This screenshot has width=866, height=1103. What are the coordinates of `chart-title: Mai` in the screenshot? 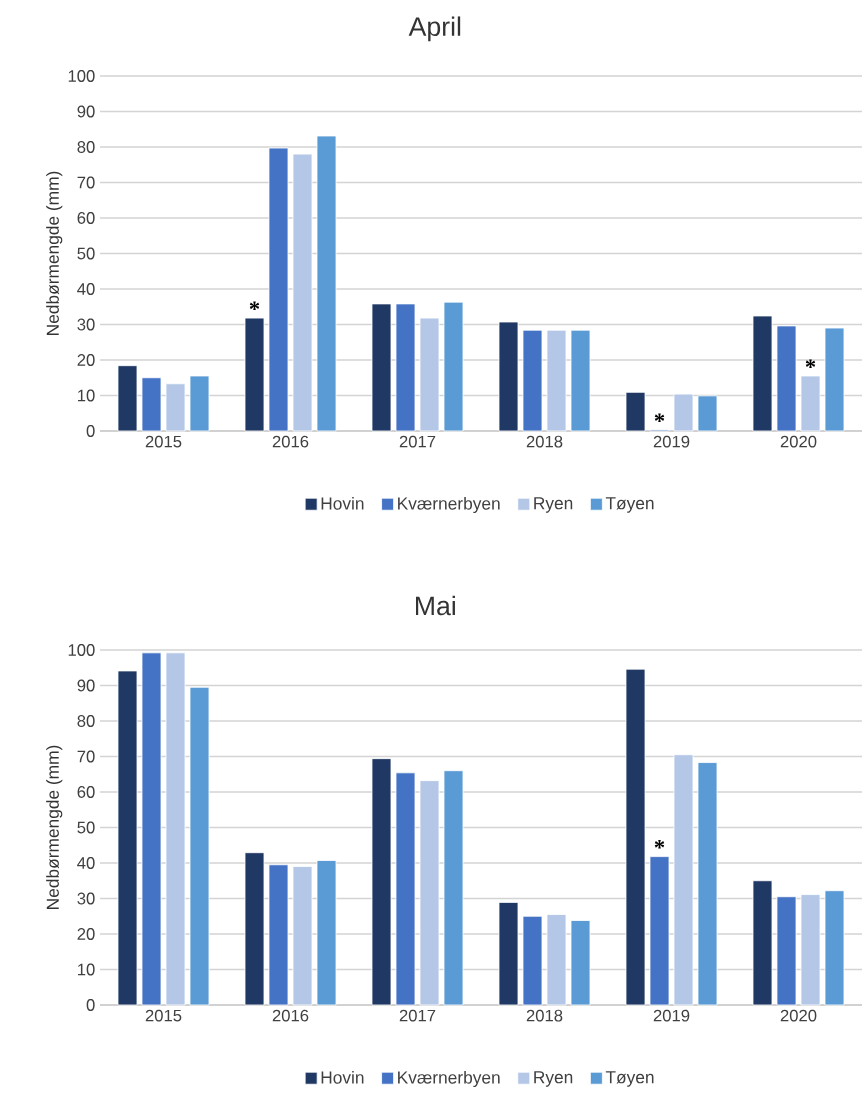 It's located at (435, 605).